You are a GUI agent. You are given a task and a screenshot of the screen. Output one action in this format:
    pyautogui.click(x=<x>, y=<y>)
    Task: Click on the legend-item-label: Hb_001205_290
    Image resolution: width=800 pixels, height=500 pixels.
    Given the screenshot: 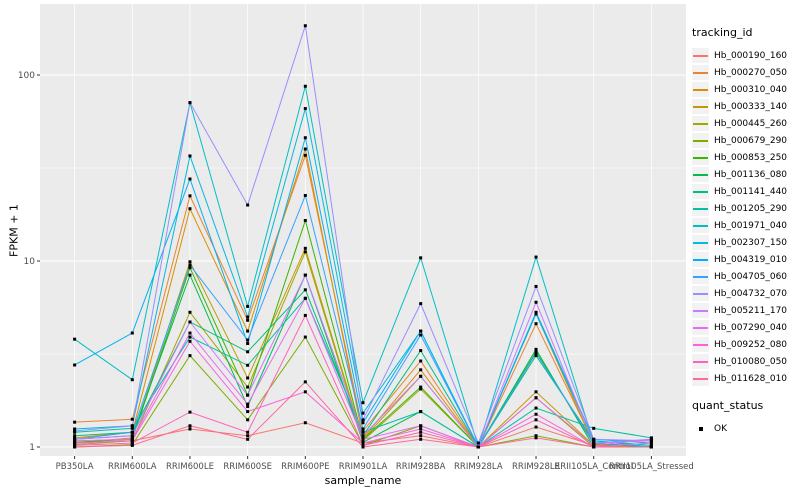 What is the action you would take?
    pyautogui.click(x=751, y=208)
    